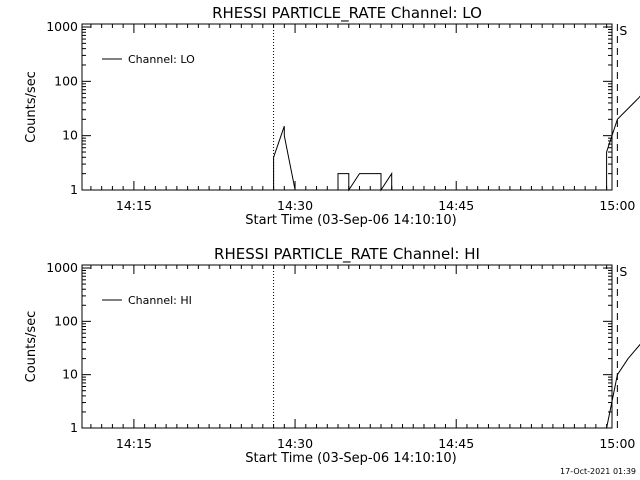 This screenshot has width=640, height=480. I want to click on legend-entry: Channel: LO, so click(161, 59).